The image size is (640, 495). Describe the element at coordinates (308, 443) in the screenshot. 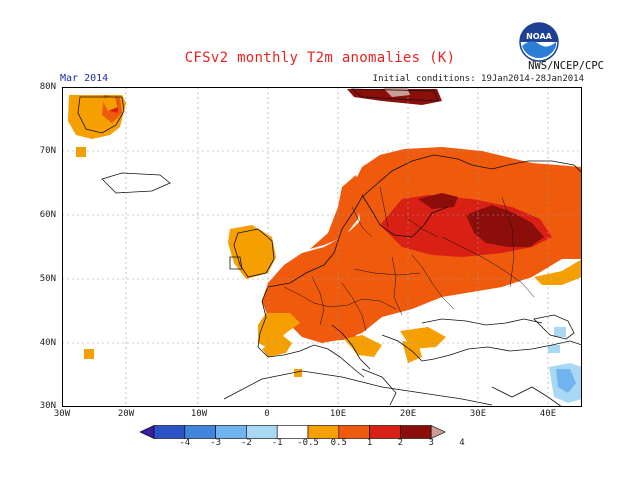

I see `colorbar-label: -0.5` at that location.